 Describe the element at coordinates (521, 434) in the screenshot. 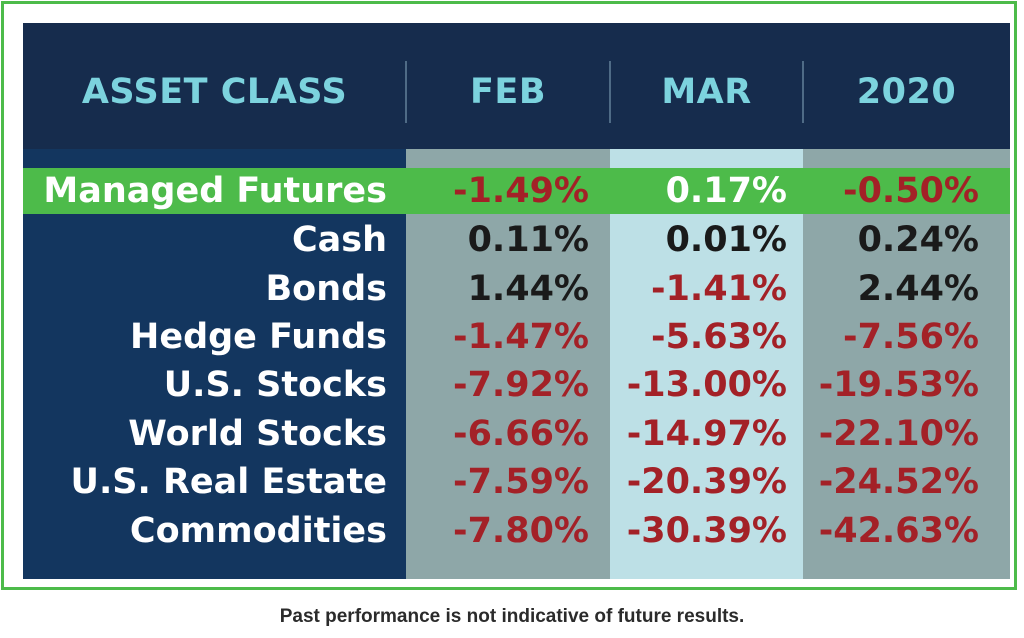

I see `feb-value: -6.66%` at that location.